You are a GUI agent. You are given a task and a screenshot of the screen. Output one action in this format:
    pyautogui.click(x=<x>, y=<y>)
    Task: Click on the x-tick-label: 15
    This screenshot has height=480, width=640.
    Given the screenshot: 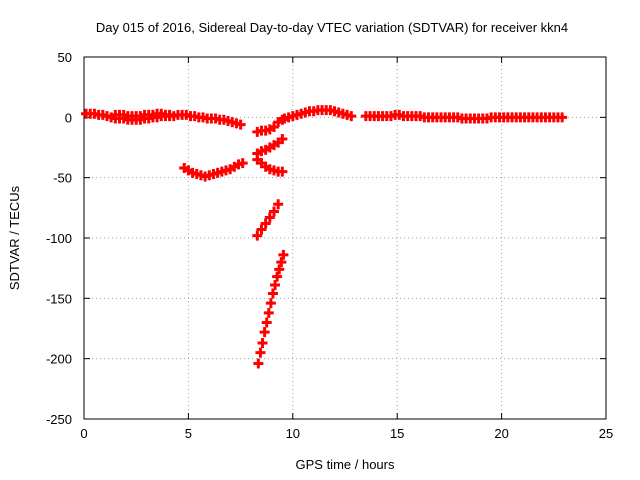 What is the action you would take?
    pyautogui.click(x=397, y=433)
    